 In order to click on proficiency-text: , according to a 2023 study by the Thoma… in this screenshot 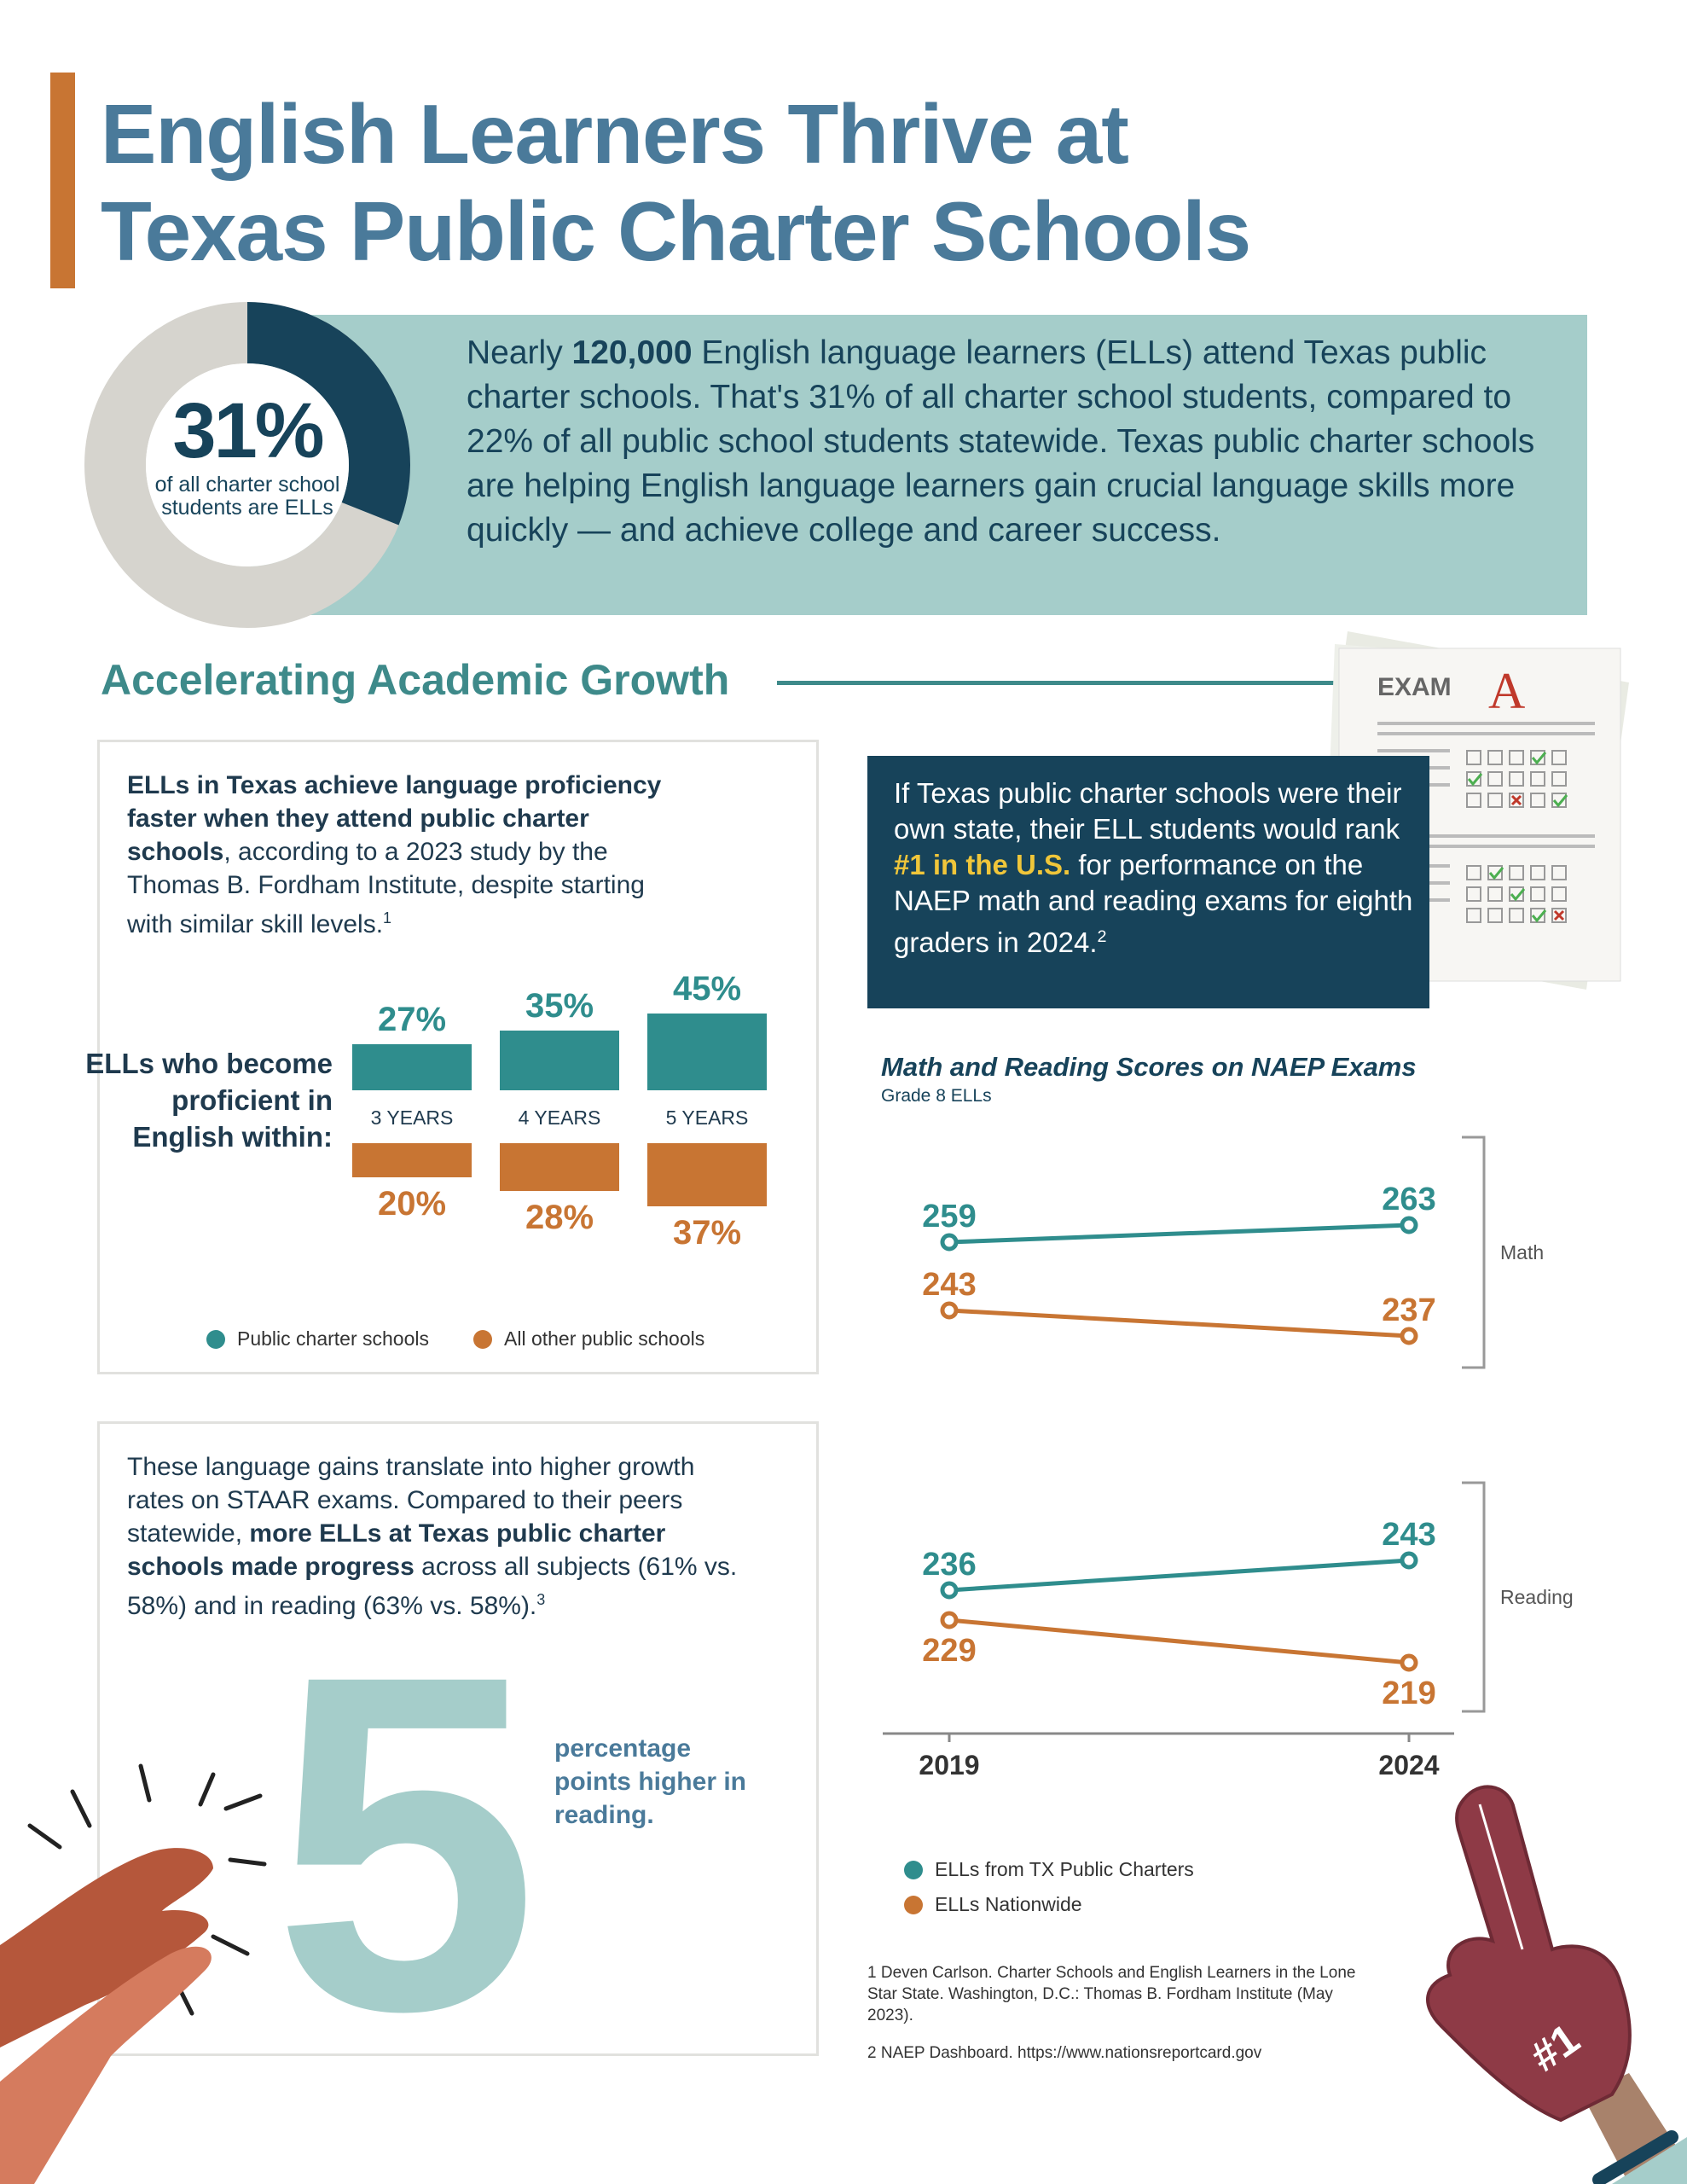, I will do `click(386, 888)`.